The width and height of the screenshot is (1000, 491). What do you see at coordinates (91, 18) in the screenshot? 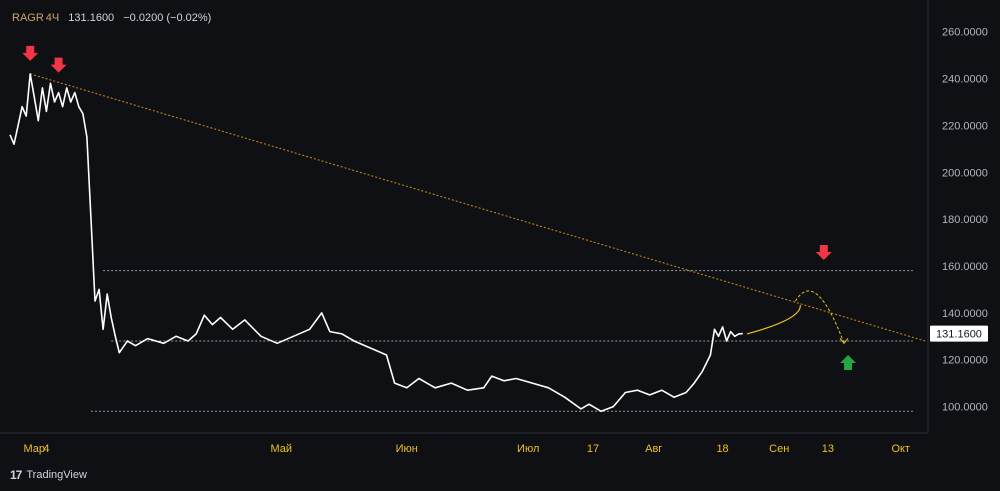
I see `price-label: 131.1600` at bounding box center [91, 18].